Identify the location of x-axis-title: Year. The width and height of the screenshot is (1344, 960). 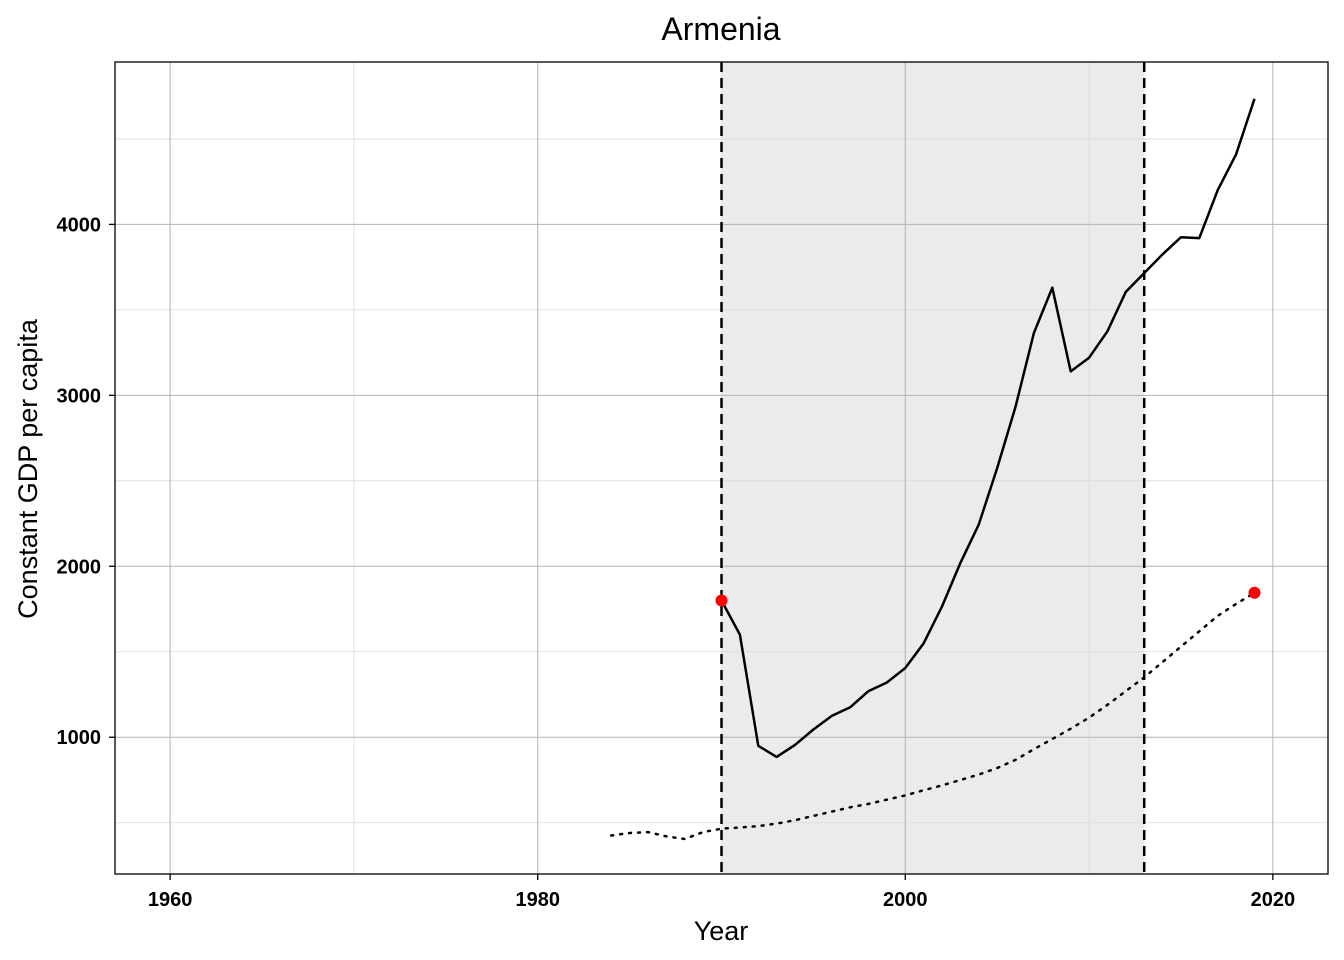
(721, 931).